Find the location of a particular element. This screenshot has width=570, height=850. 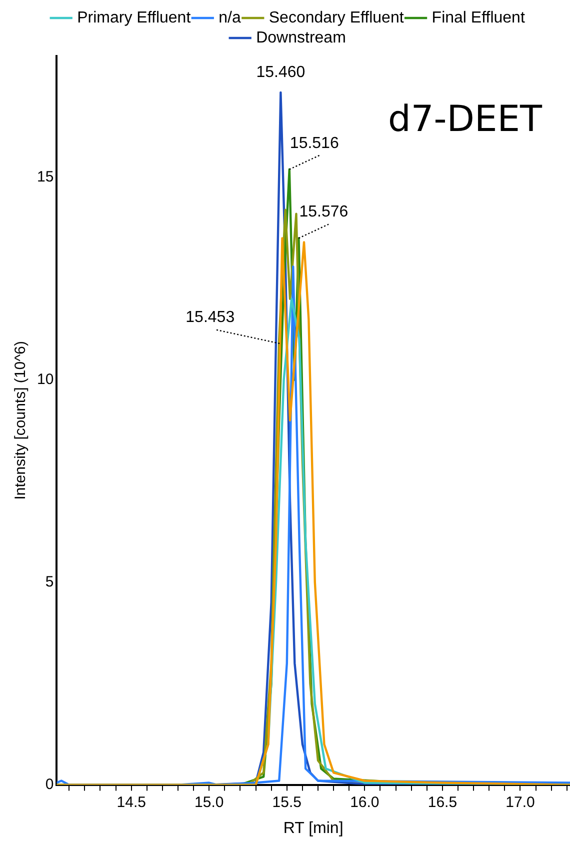

x-tick-label: 15.0 is located at coordinates (209, 802).